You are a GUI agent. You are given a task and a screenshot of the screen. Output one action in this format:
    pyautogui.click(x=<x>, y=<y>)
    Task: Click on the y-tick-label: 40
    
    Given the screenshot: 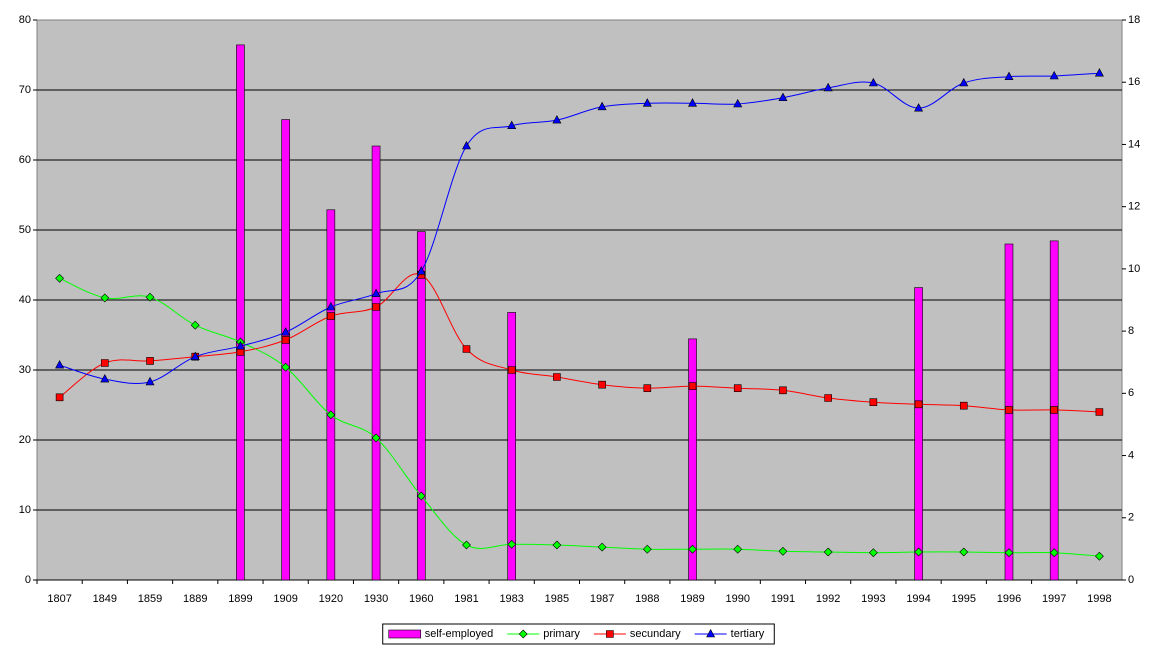 What is the action you would take?
    pyautogui.click(x=25, y=300)
    